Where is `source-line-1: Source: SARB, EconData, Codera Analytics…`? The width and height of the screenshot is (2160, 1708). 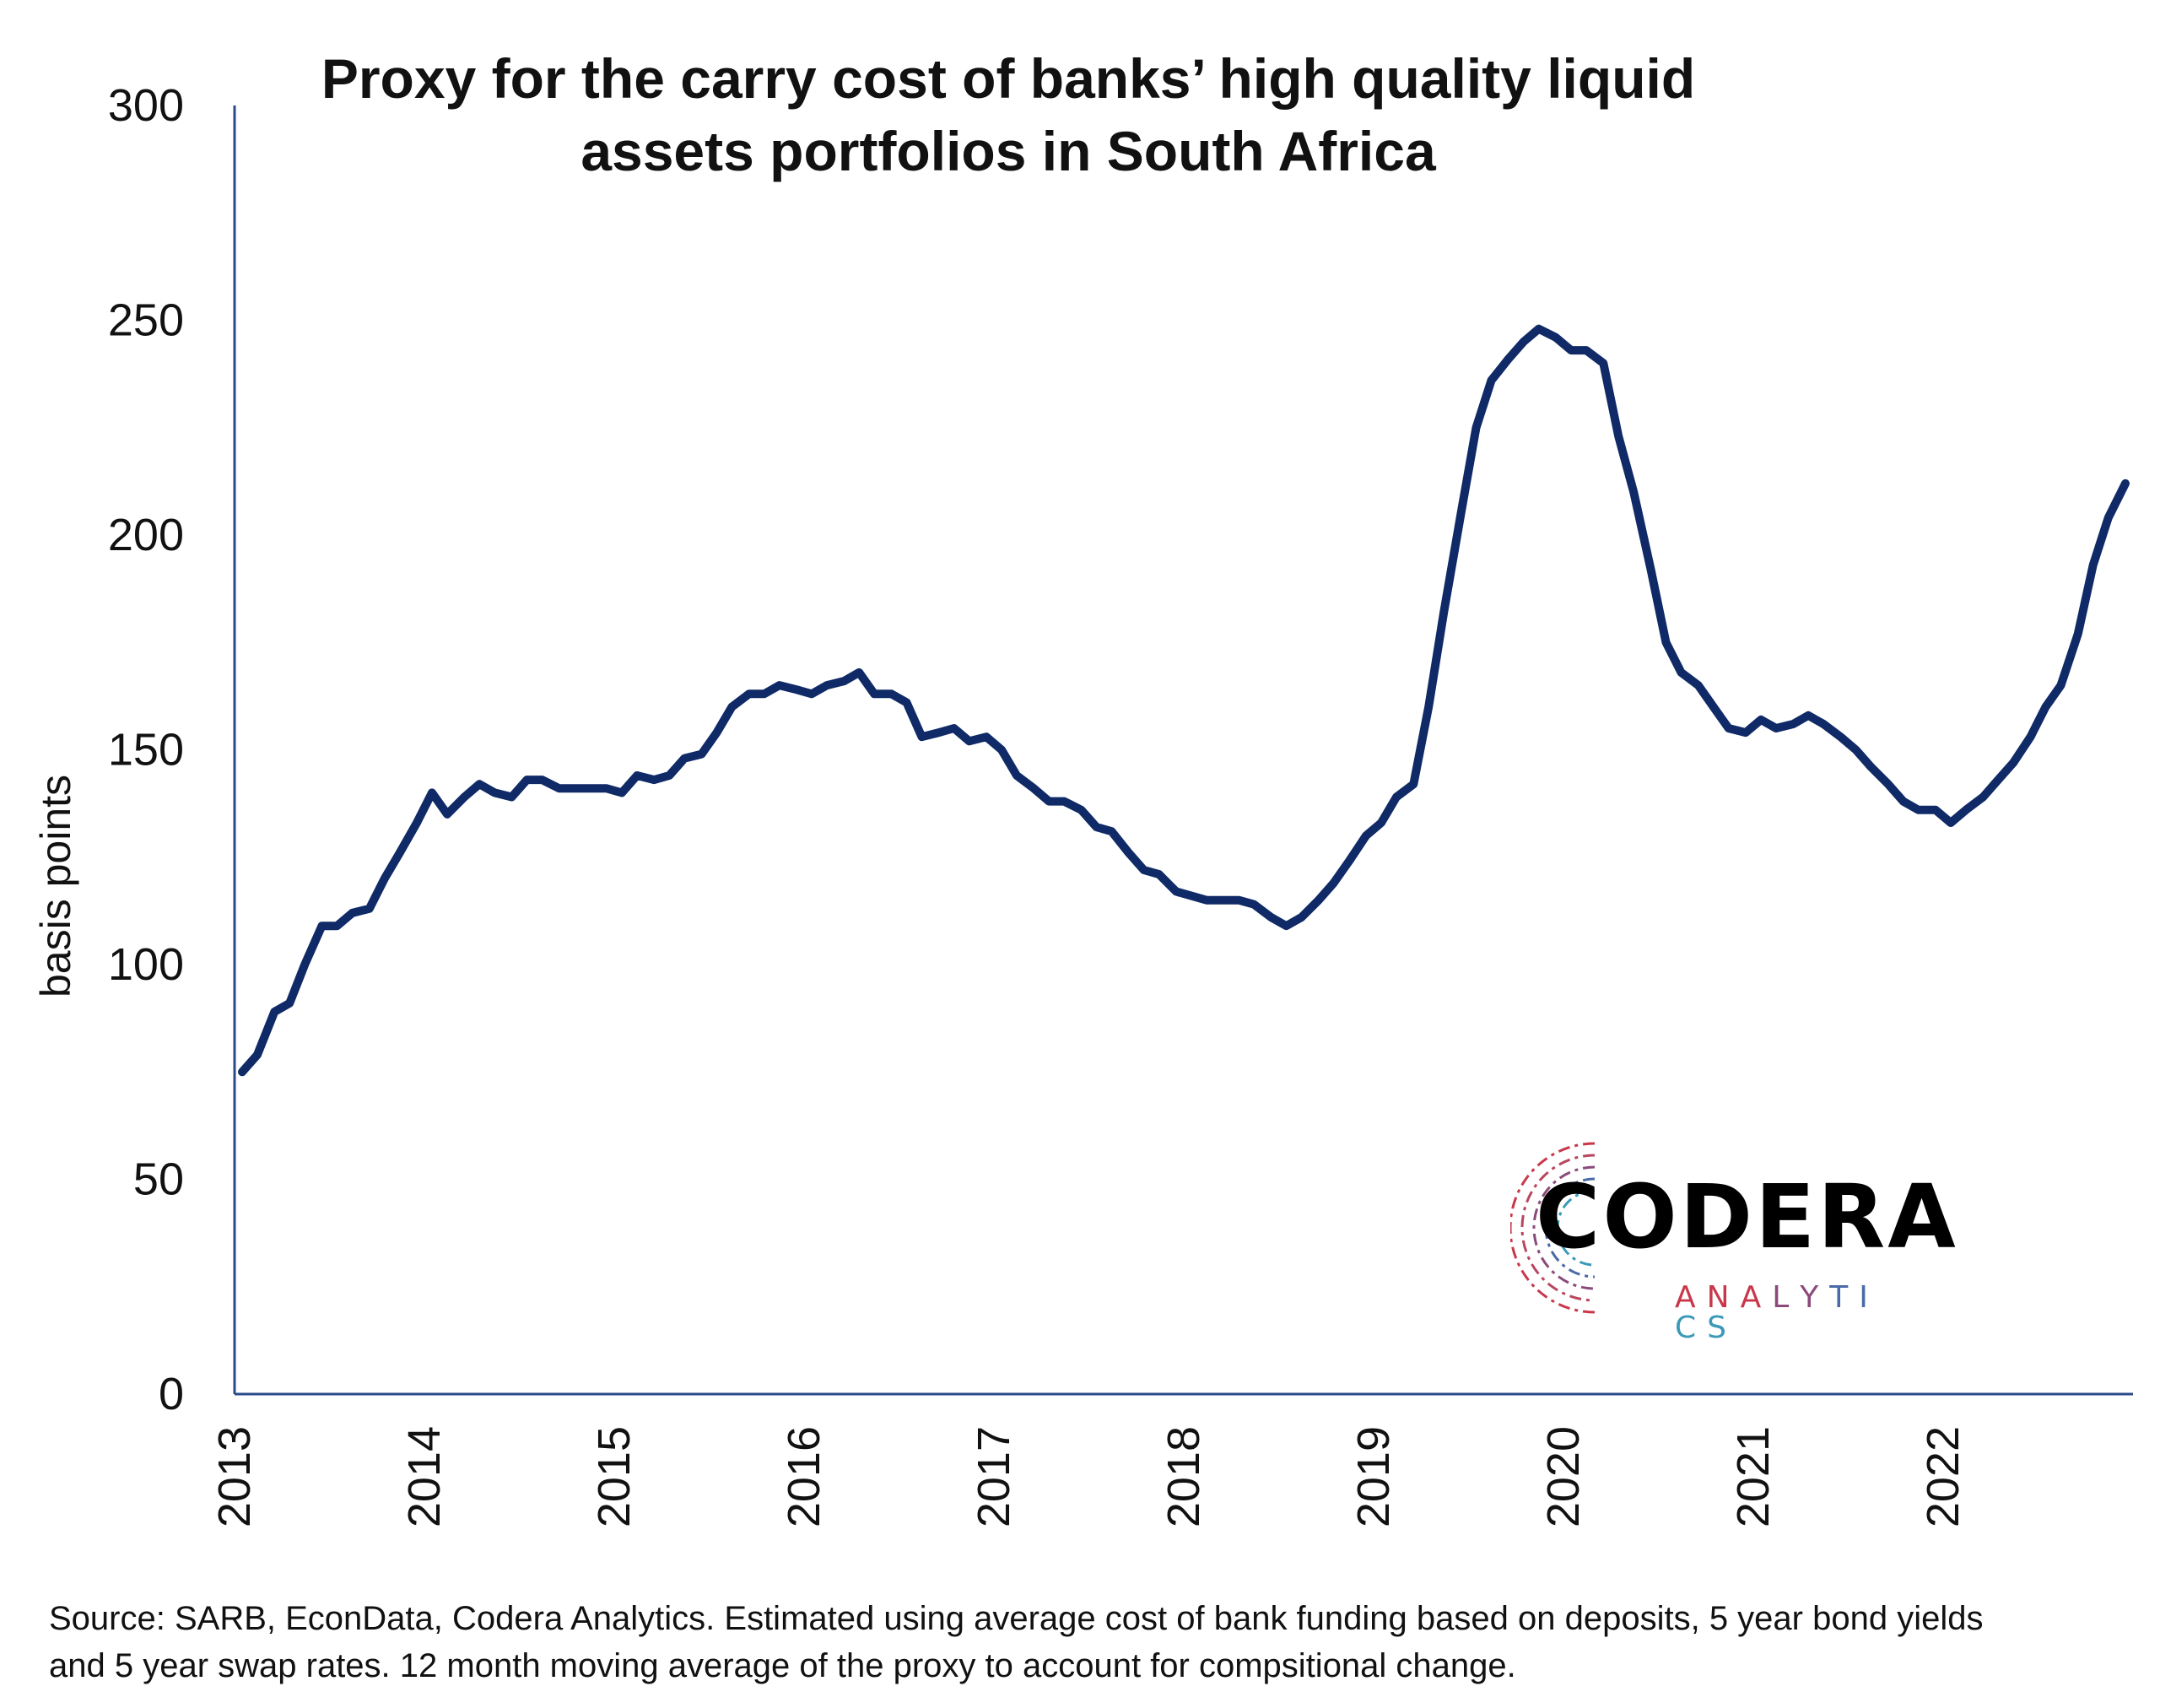 source-line-1: Source: SARB, EconData, Codera Analytics… is located at coordinates (1016, 1618).